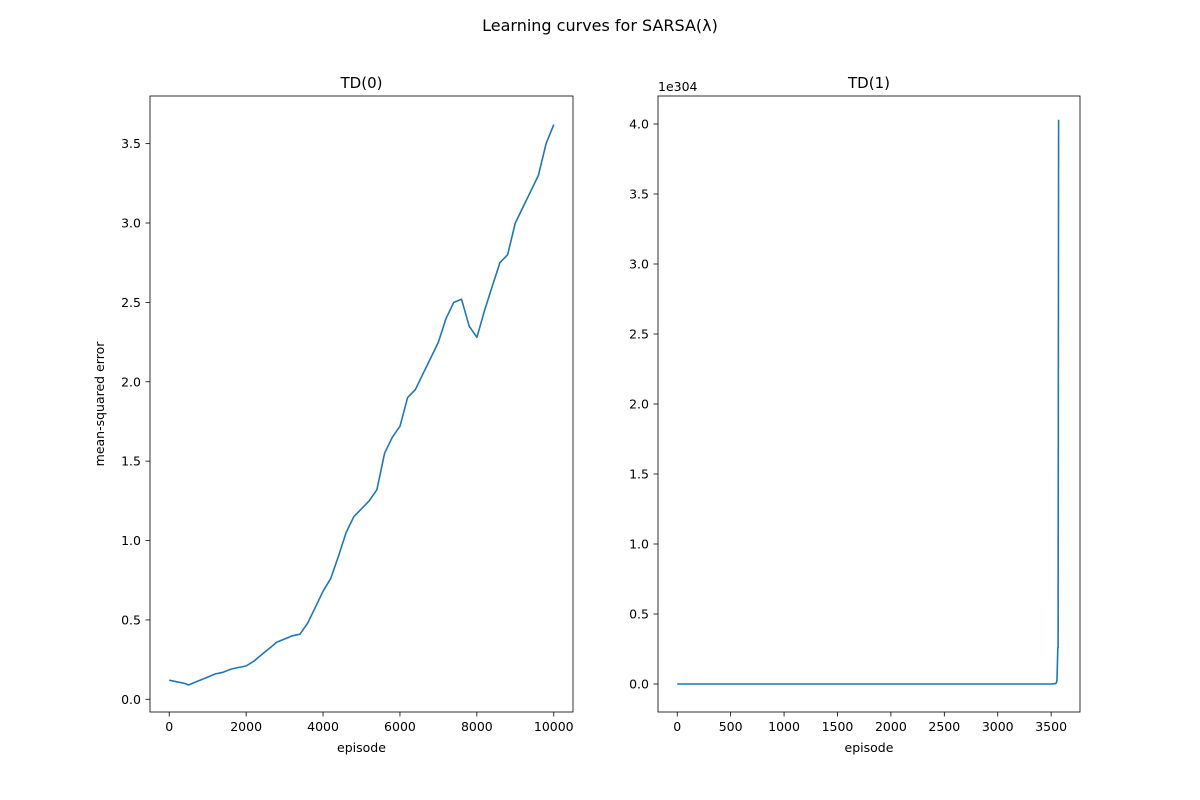  What do you see at coordinates (361, 83) in the screenshot?
I see `chart-title: TD(0)` at bounding box center [361, 83].